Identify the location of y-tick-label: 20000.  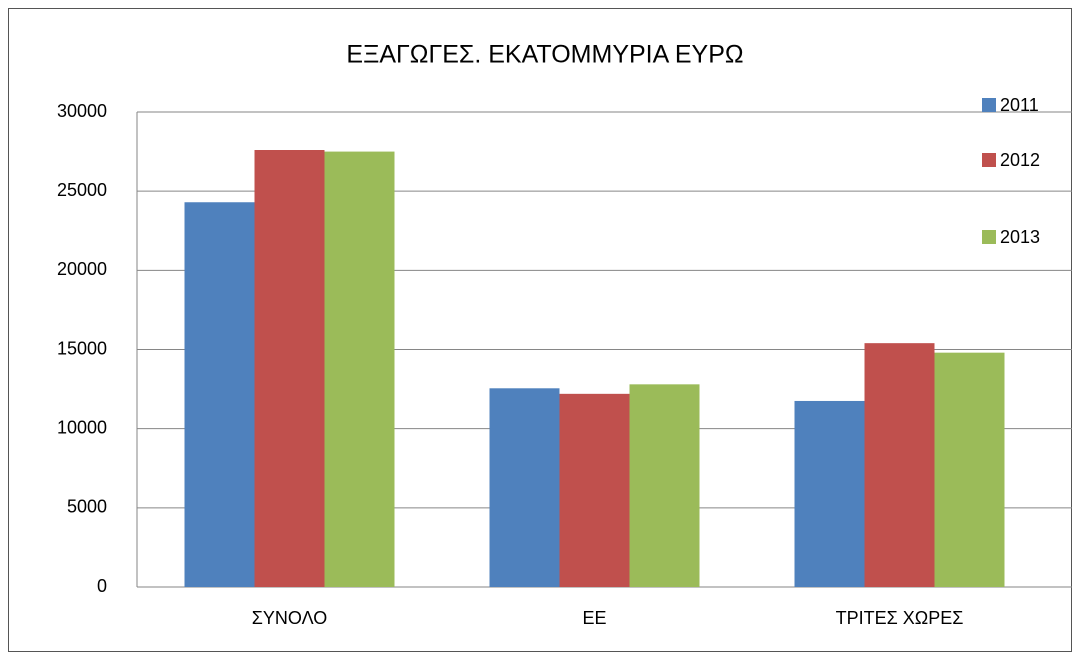
(82, 269).